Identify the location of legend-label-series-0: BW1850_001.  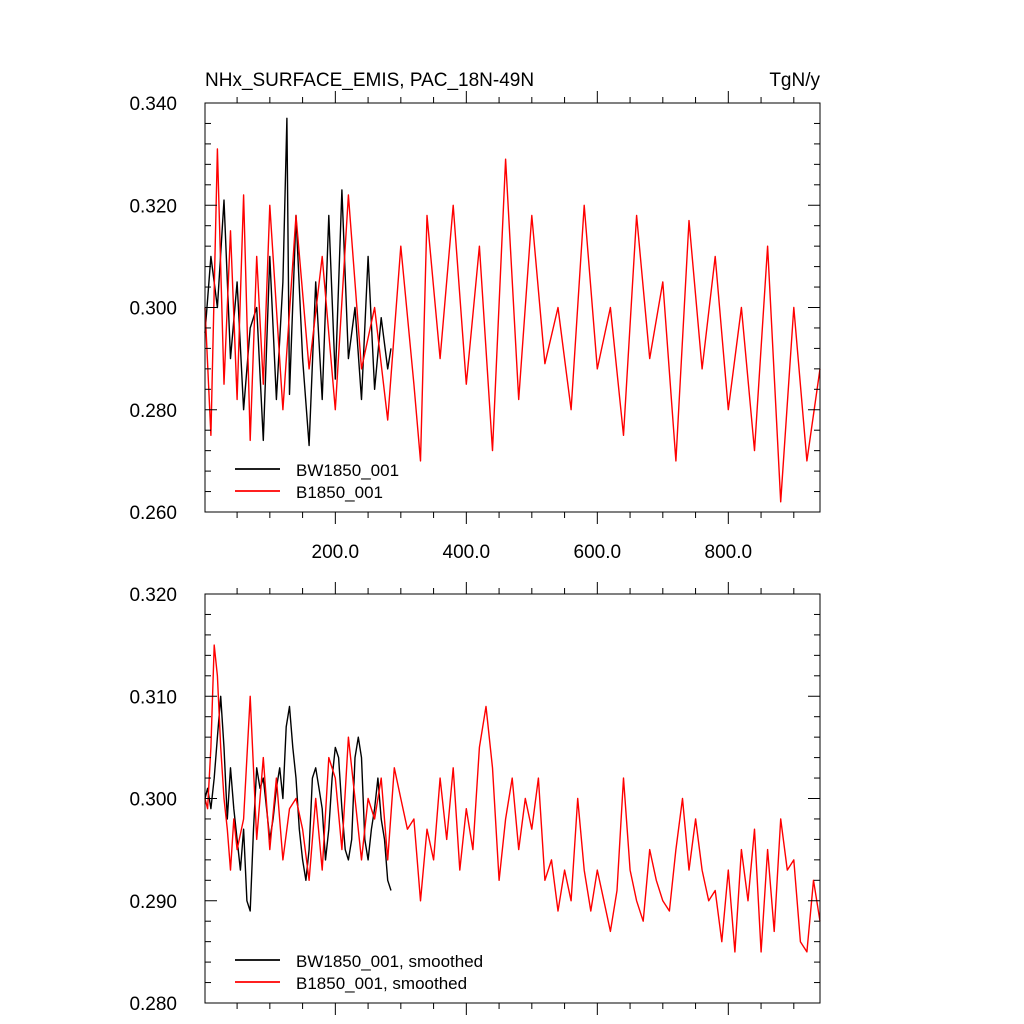
(347, 470).